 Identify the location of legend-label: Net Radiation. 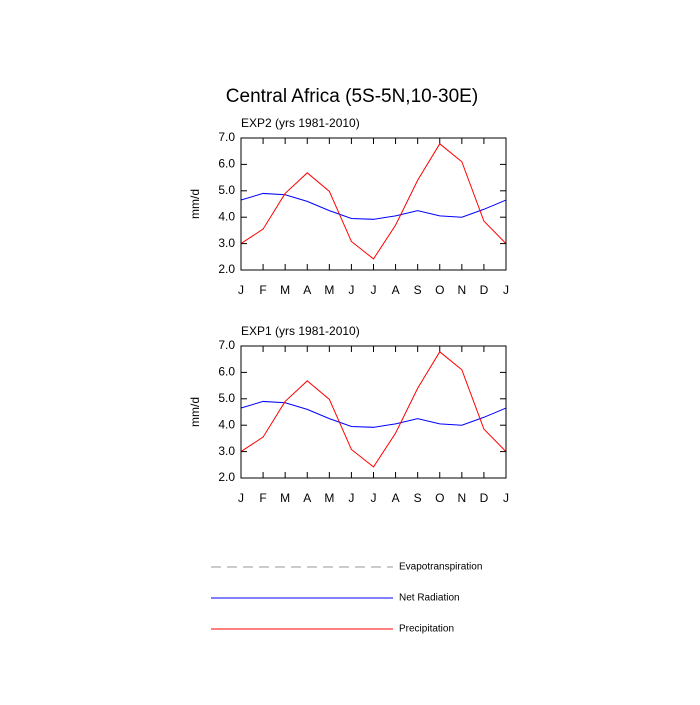
(429, 598).